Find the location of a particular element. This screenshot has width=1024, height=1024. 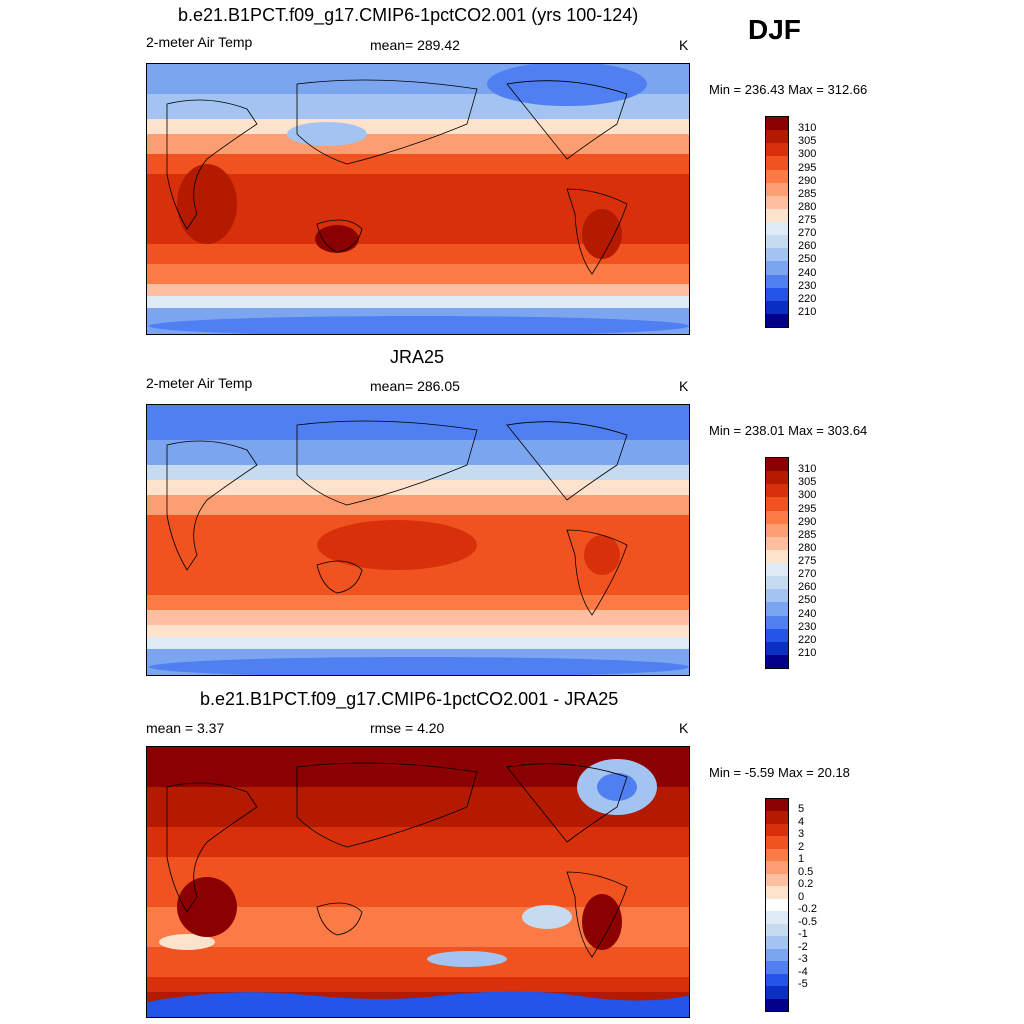

colorbar-tick-label: 230 is located at coordinates (807, 285).